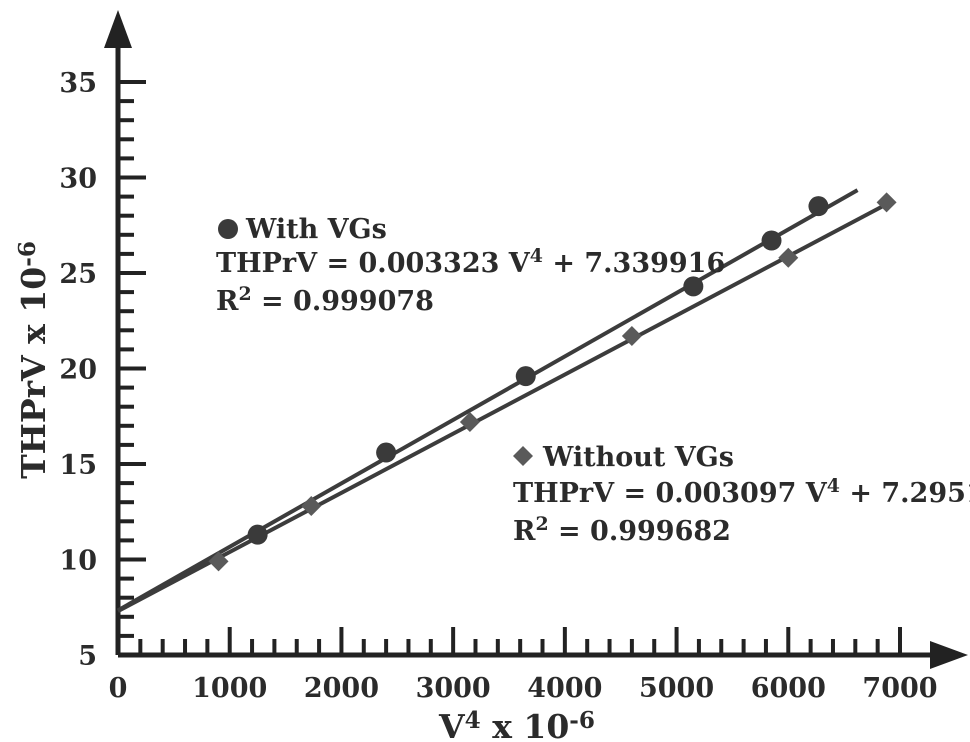 Image resolution: width=970 pixels, height=742 pixels. What do you see at coordinates (453, 688) in the screenshot?
I see `x-tick-label: 3000` at bounding box center [453, 688].